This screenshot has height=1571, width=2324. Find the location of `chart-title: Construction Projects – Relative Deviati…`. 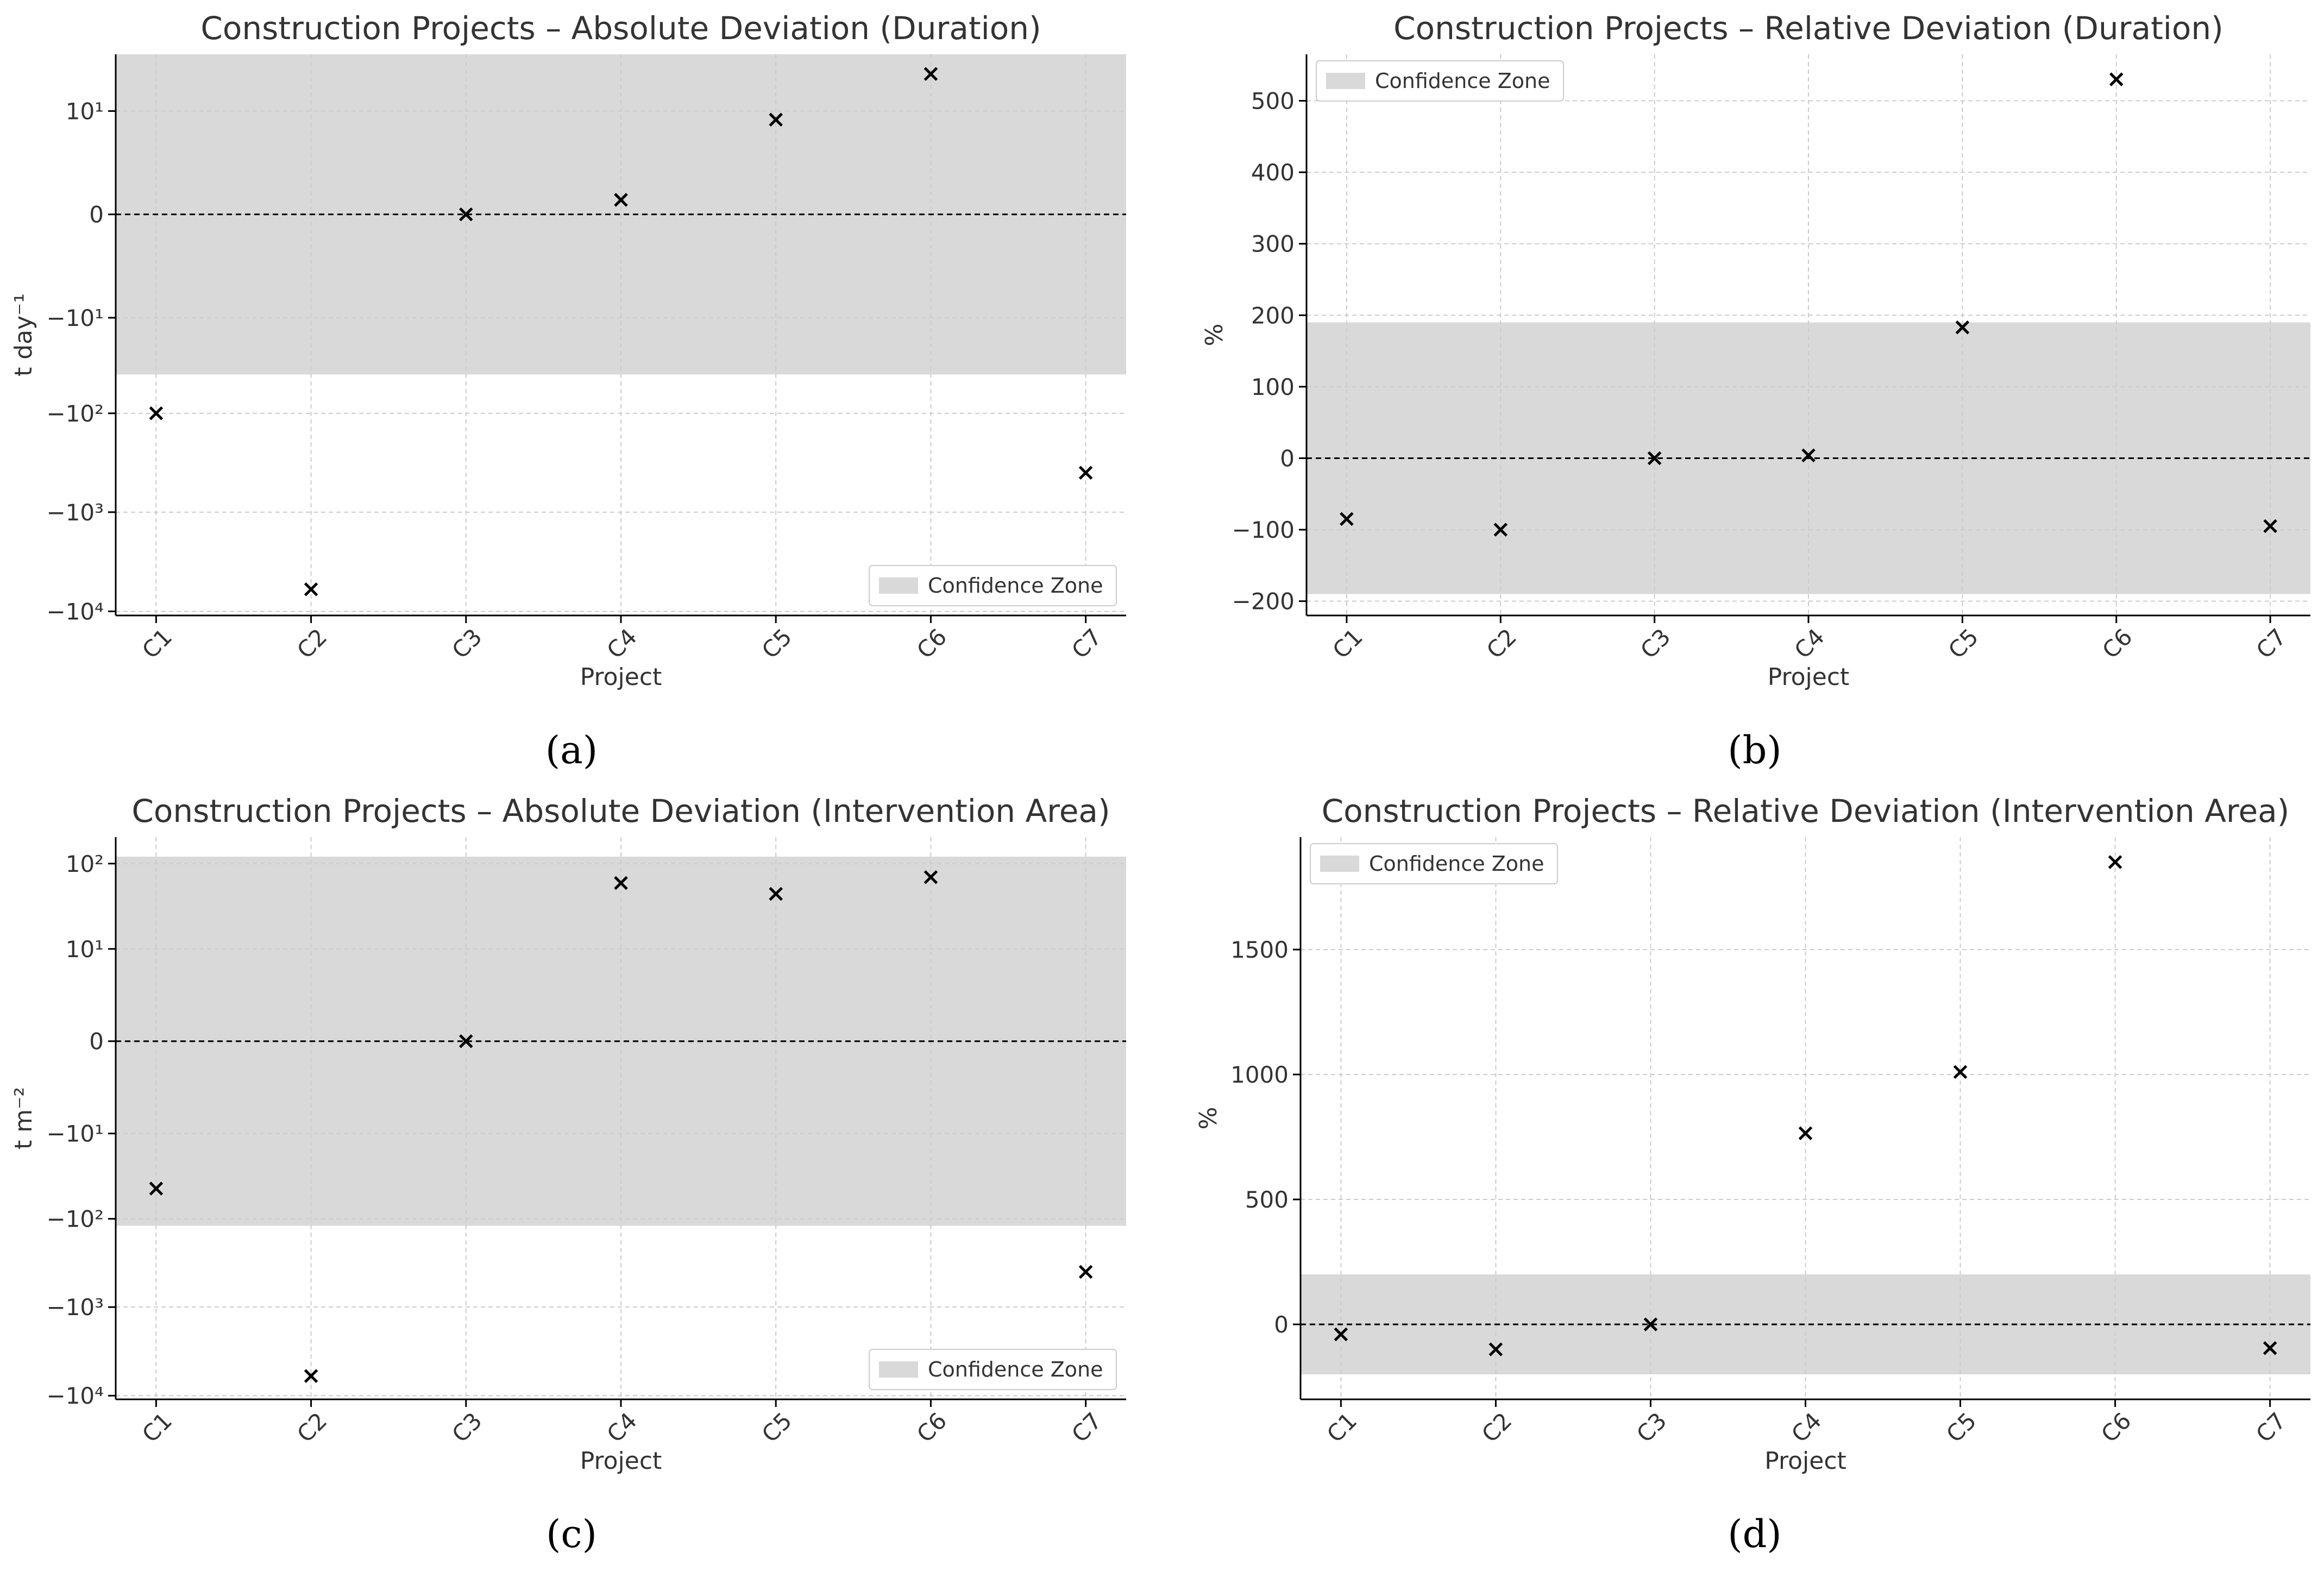

chart-title: Construction Projects – Relative Deviati… is located at coordinates (1806, 811).